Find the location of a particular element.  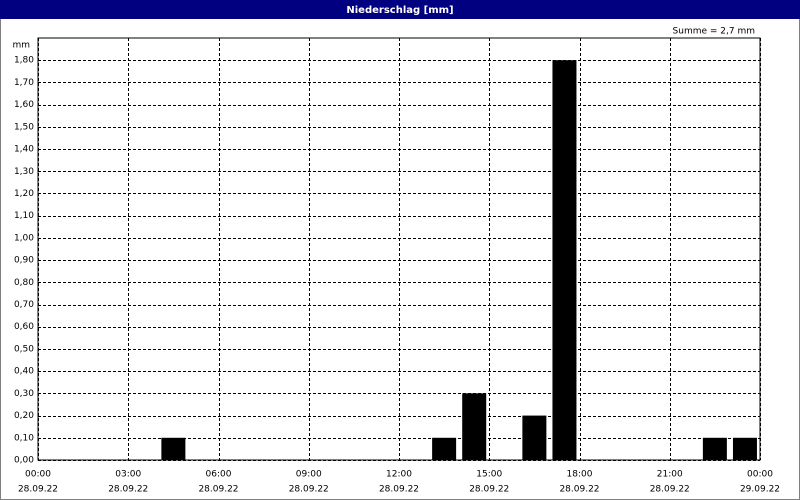

y-tick-label: 1,10 is located at coordinates (24, 216).